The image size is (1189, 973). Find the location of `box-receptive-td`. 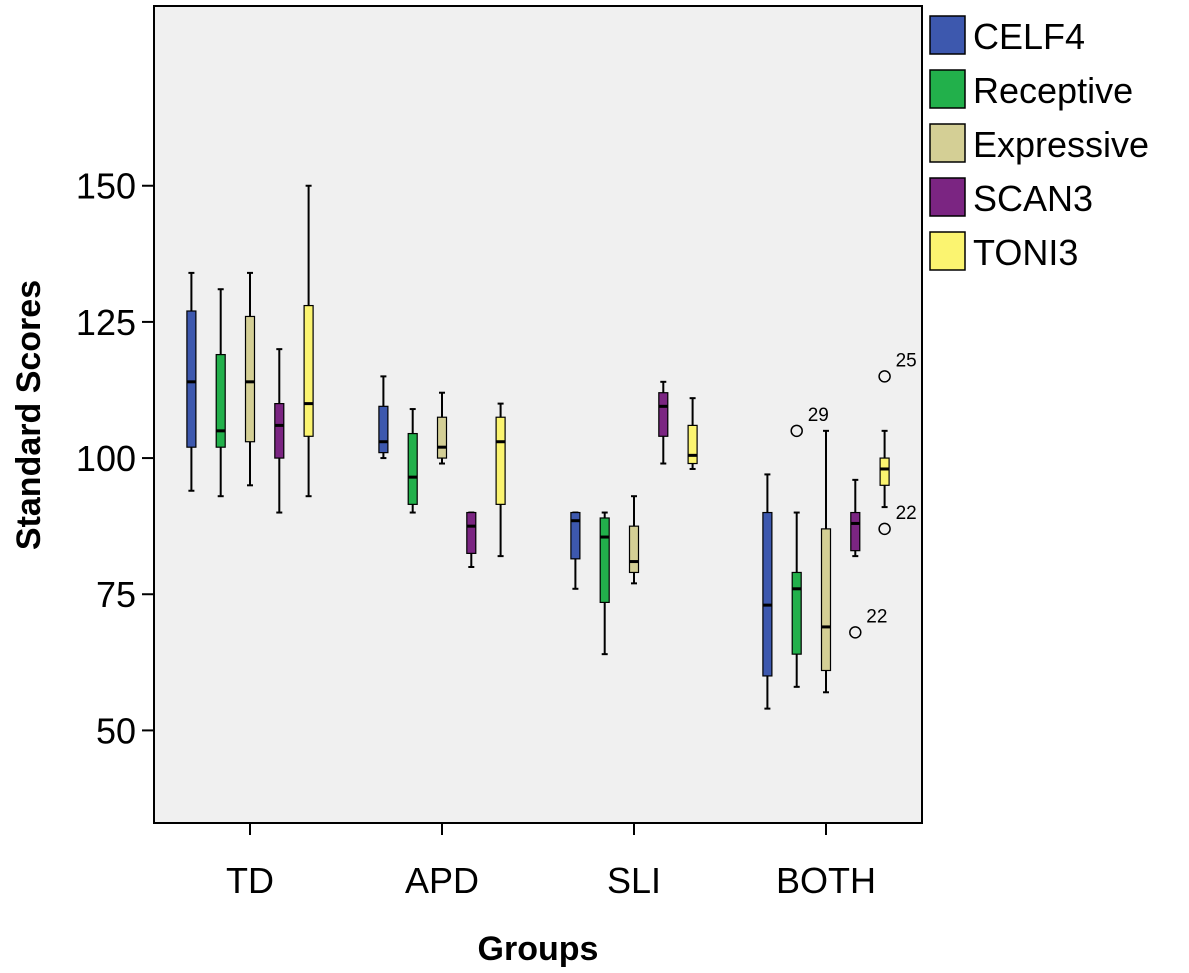

box-receptive-td is located at coordinates (220, 393).